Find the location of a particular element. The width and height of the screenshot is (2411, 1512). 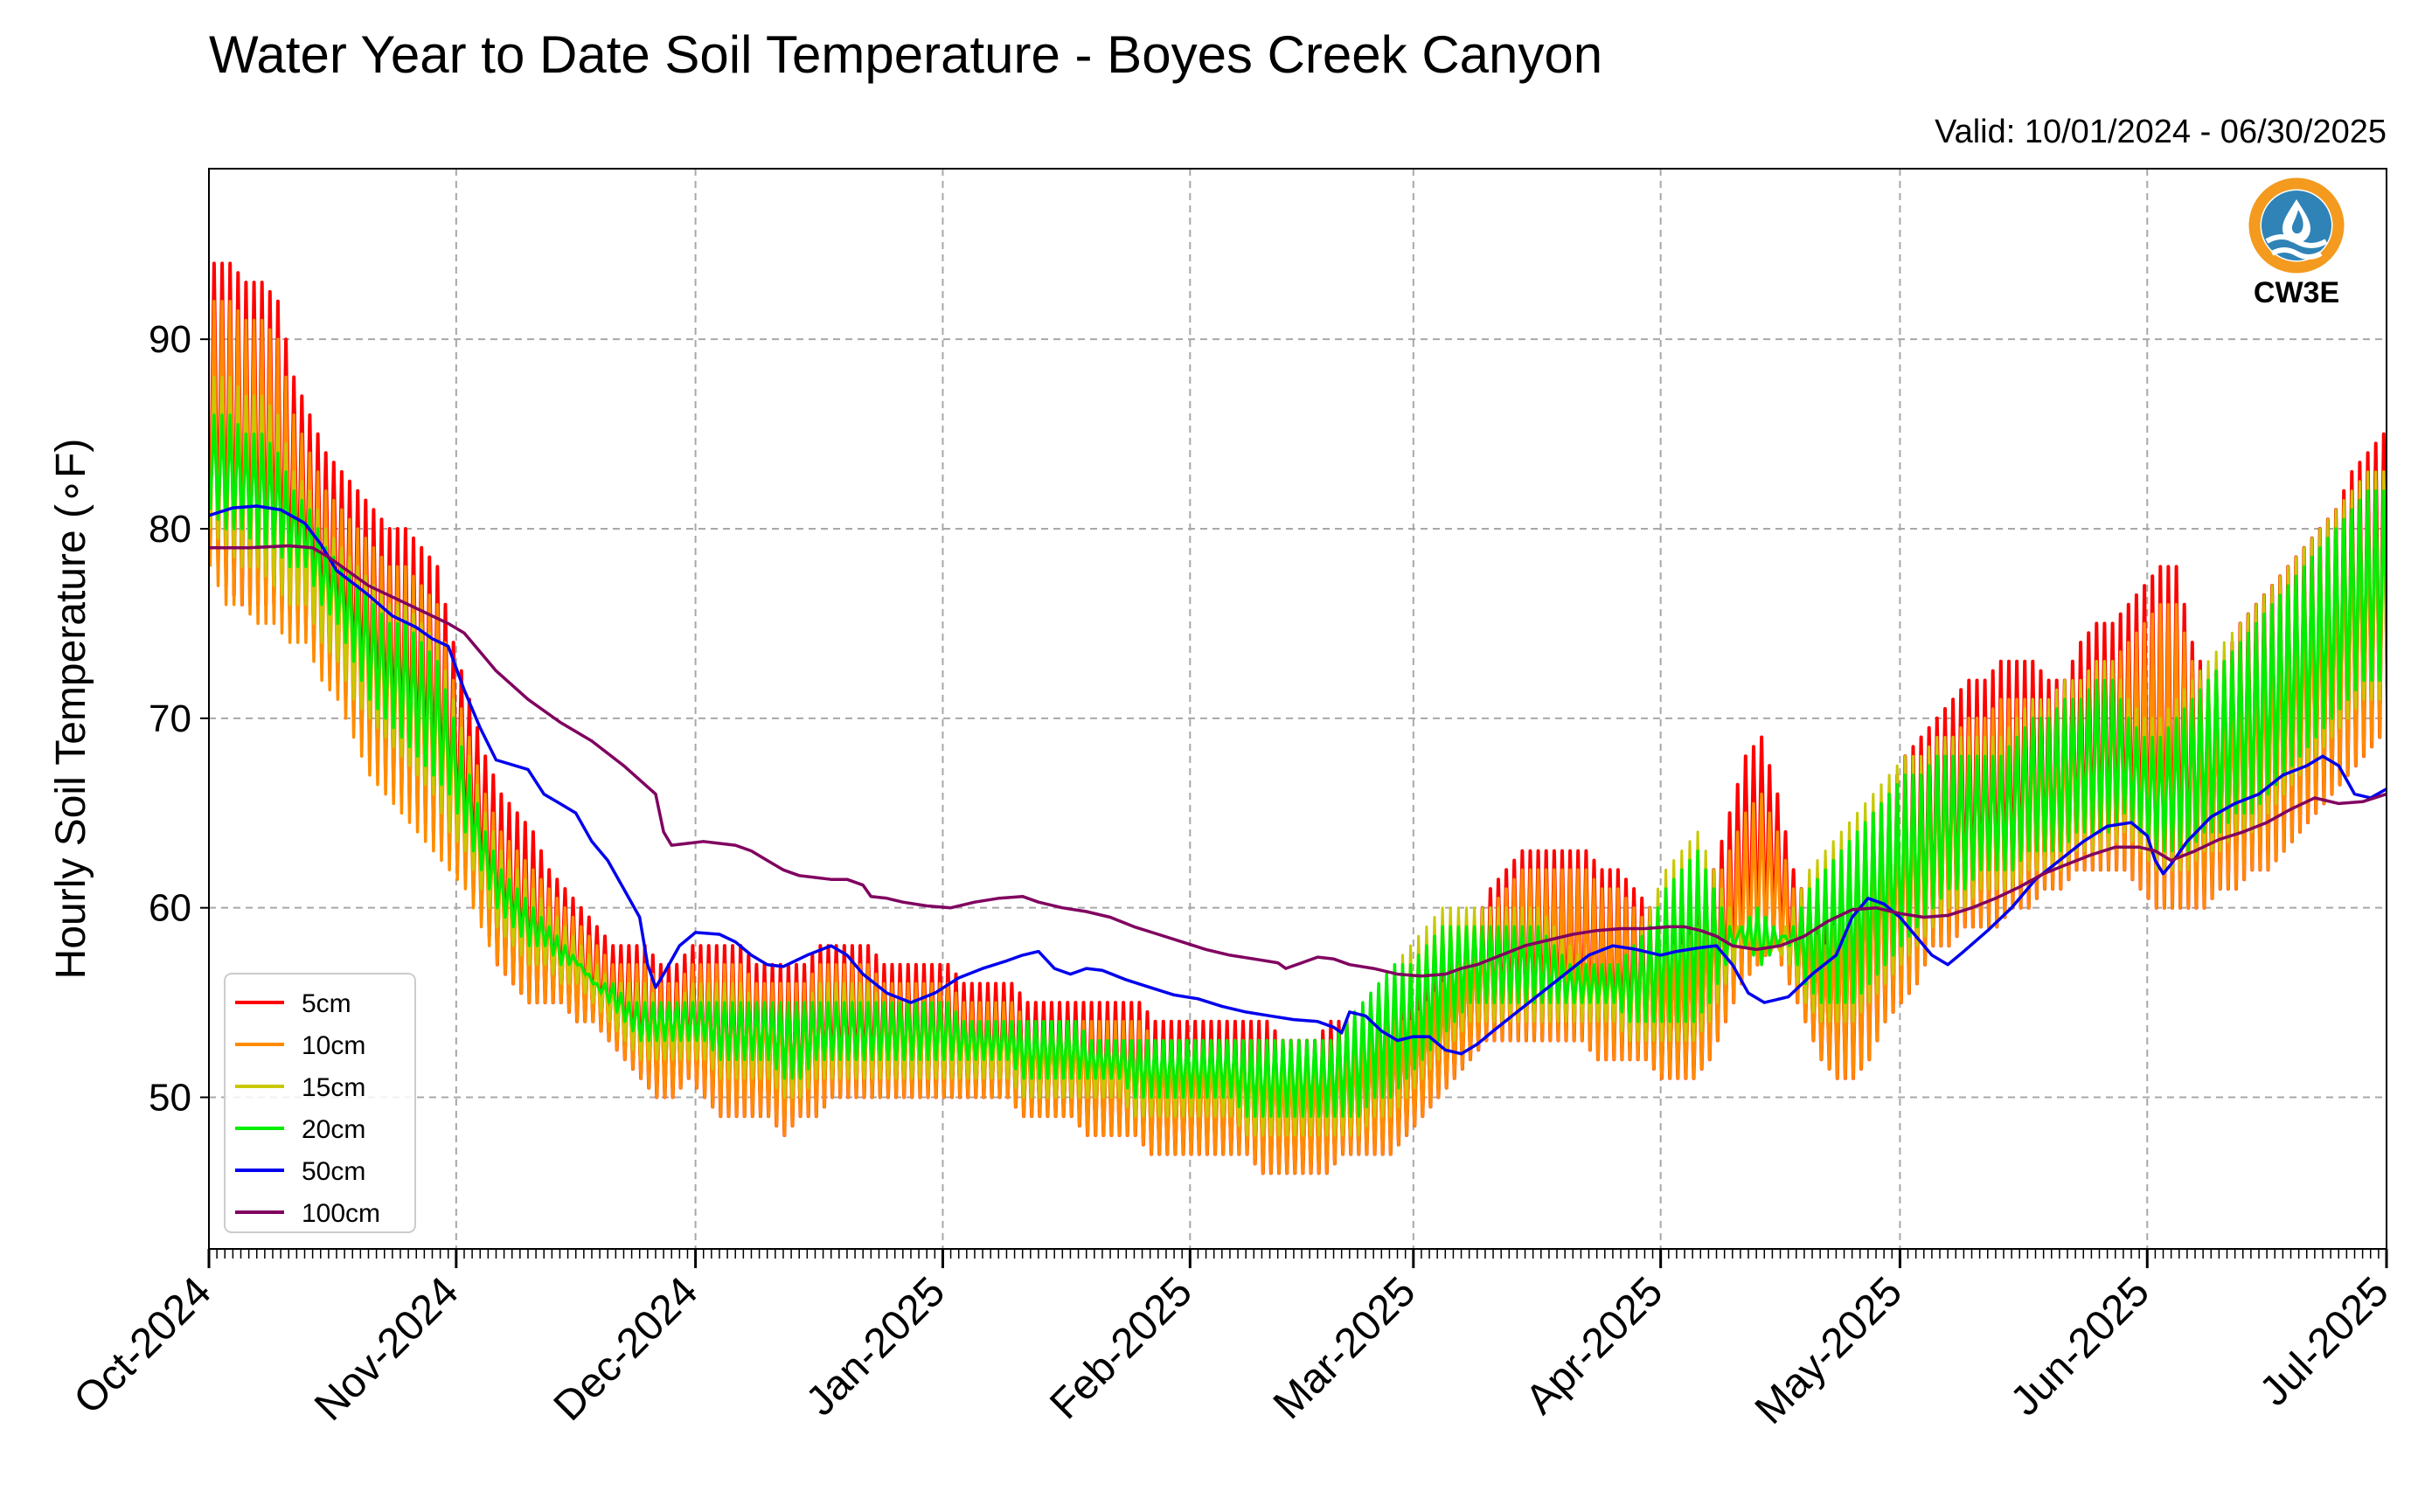

y-tick-label: 50 is located at coordinates (170, 1098).